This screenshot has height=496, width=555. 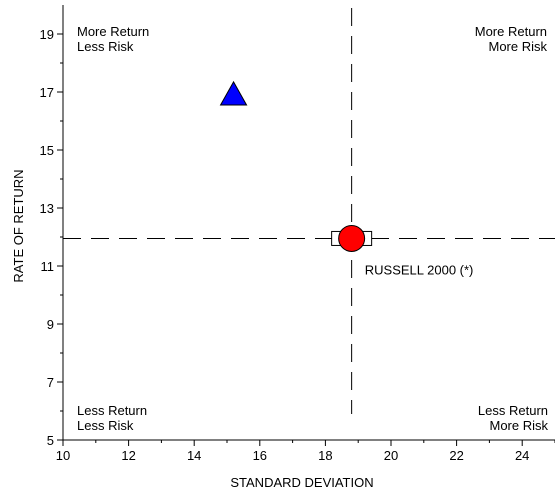 I want to click on y-tick-label: 15, so click(x=47, y=150).